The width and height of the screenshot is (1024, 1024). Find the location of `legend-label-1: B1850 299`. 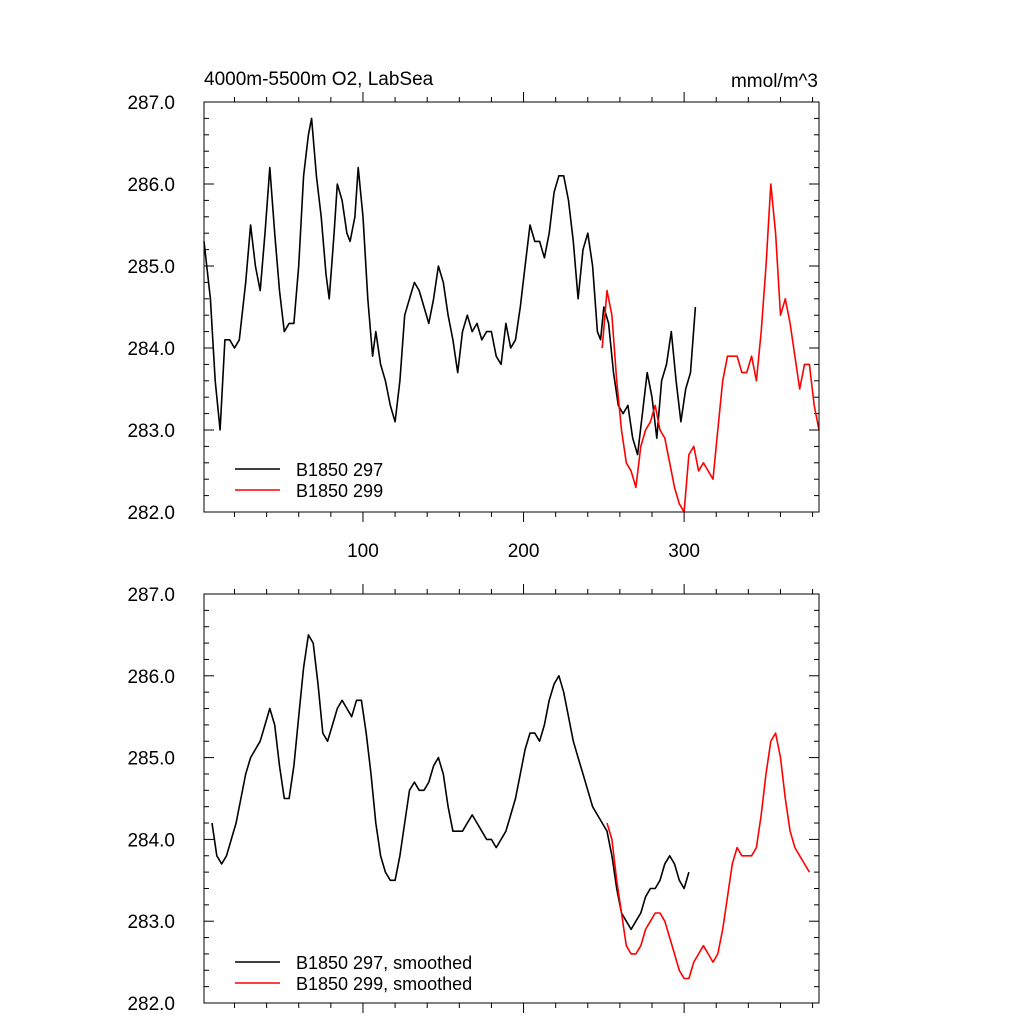

legend-label-1: B1850 299 is located at coordinates (339, 491).